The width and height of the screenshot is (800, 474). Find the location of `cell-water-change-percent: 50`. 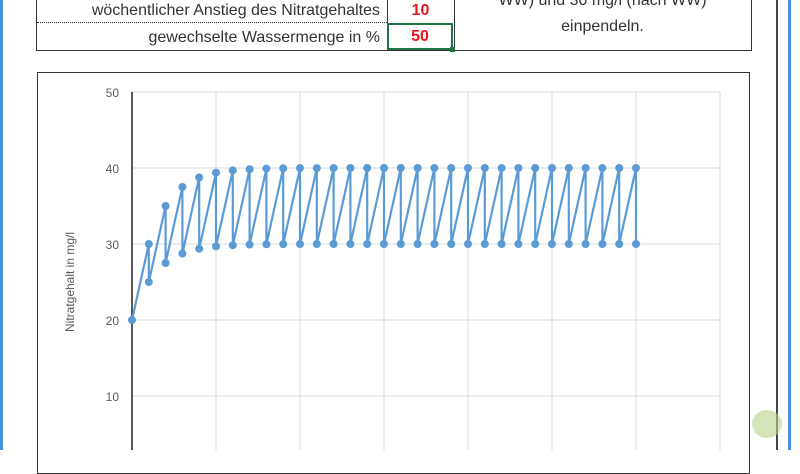

cell-water-change-percent: 50 is located at coordinates (420, 36).